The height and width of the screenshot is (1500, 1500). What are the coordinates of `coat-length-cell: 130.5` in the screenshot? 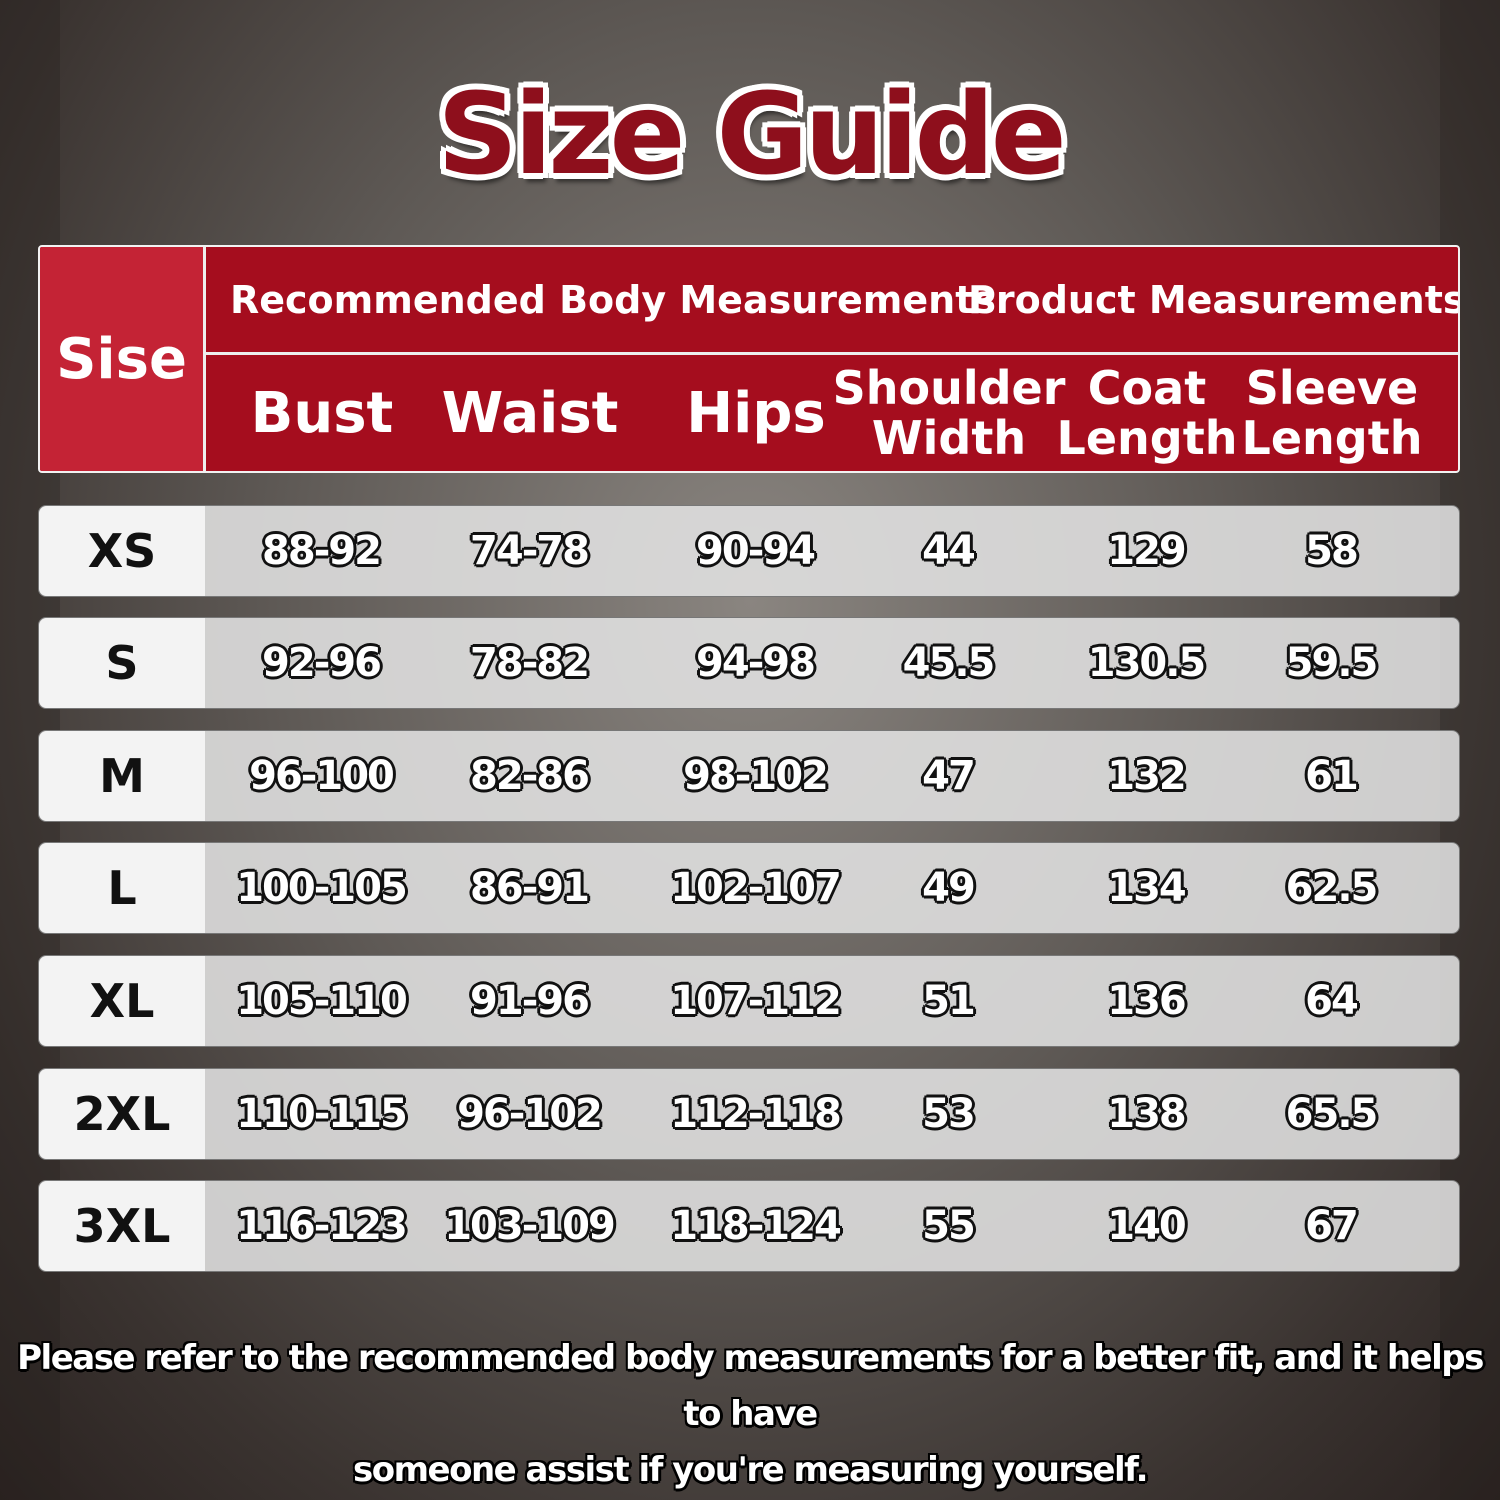 It's located at (1147, 663).